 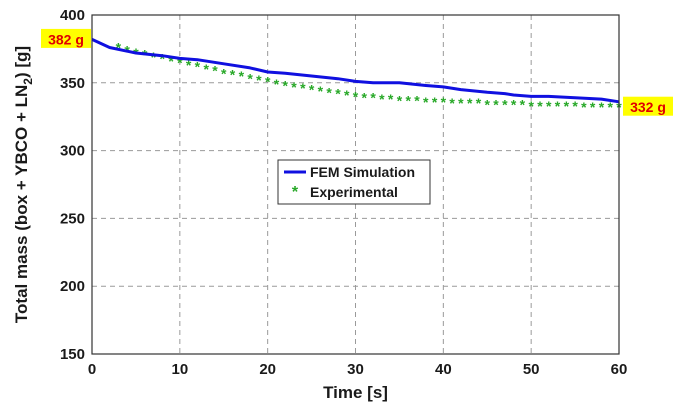 I want to click on y-tick-label: 400, so click(x=72, y=15).